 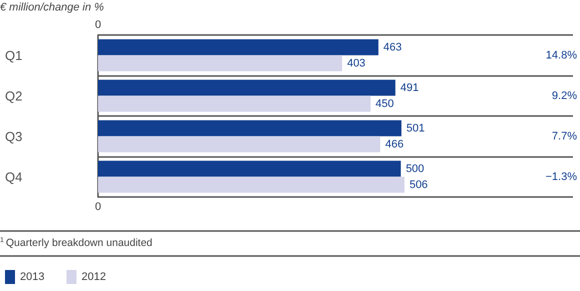 I want to click on data-label: 491, so click(x=409, y=88).